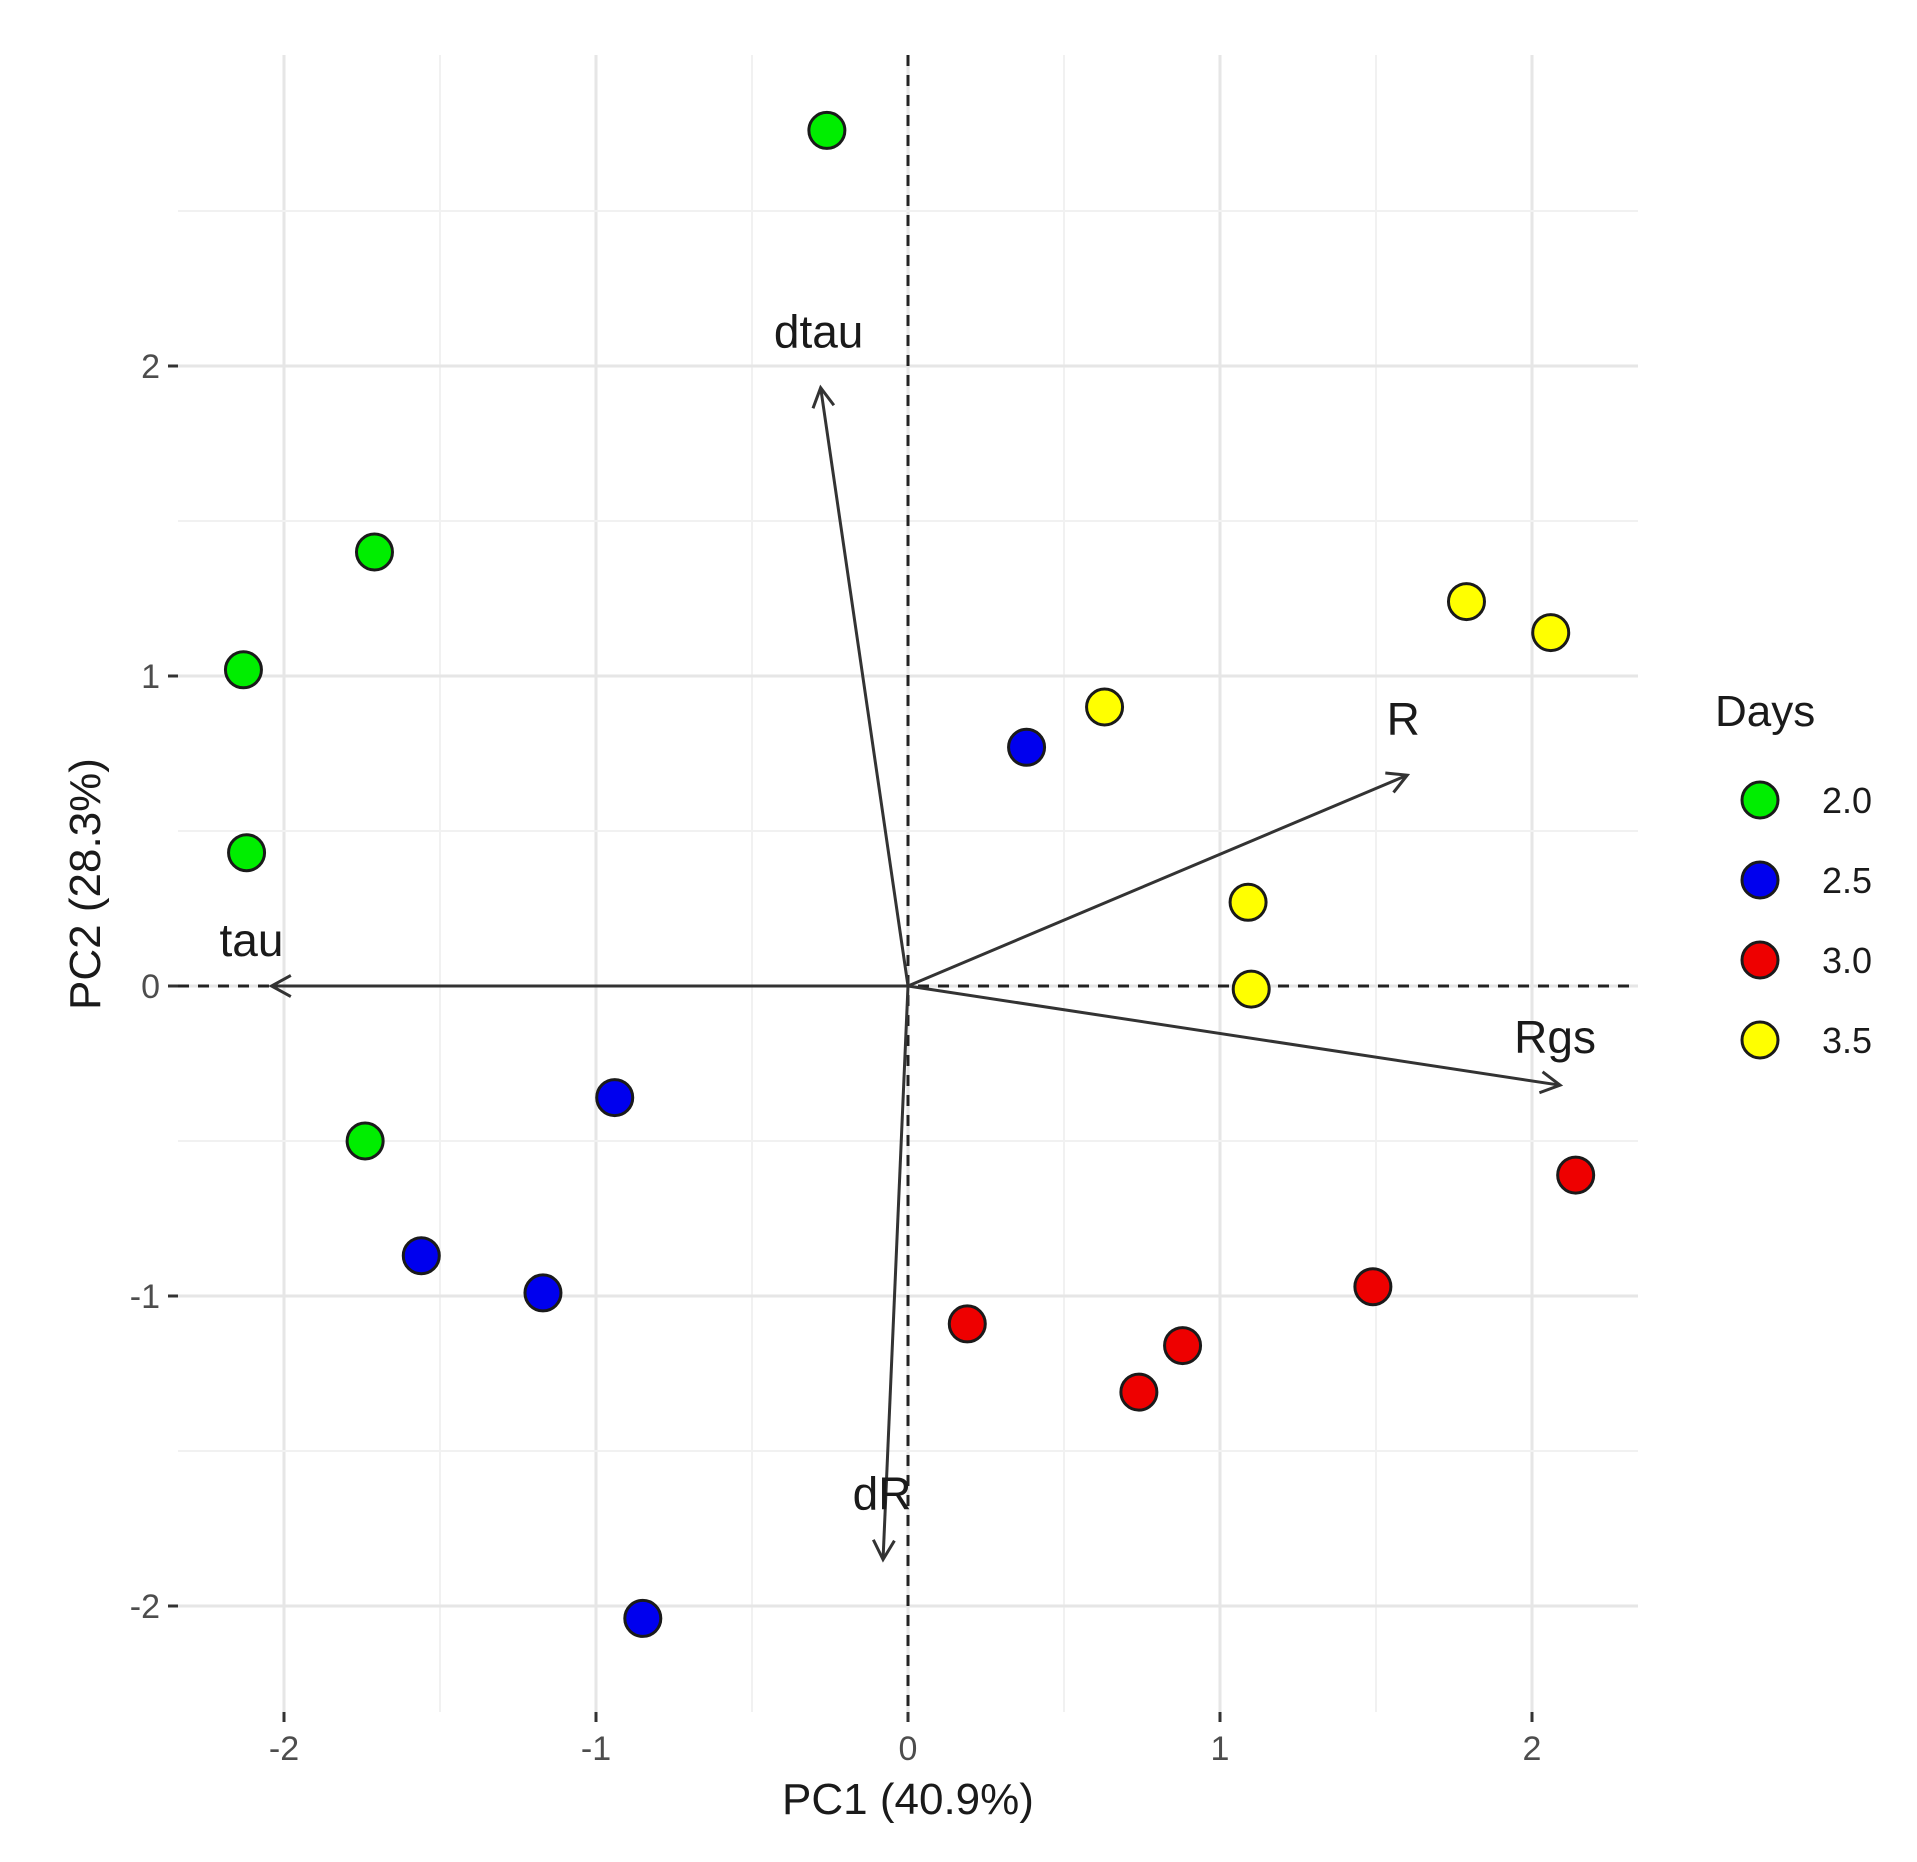  Describe the element at coordinates (1157, 880) in the screenshot. I see `vector-r` at that location.